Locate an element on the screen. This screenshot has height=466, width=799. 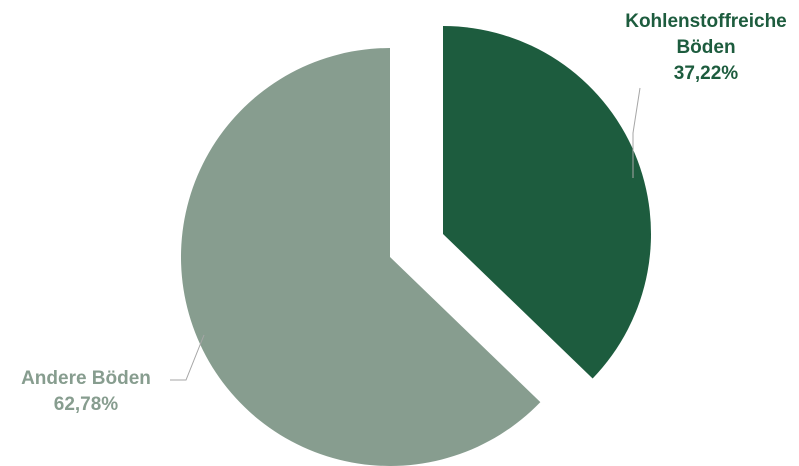
slice-label-0: Kohlenstoffreiche Böden 37,22% is located at coordinates (706, 47).